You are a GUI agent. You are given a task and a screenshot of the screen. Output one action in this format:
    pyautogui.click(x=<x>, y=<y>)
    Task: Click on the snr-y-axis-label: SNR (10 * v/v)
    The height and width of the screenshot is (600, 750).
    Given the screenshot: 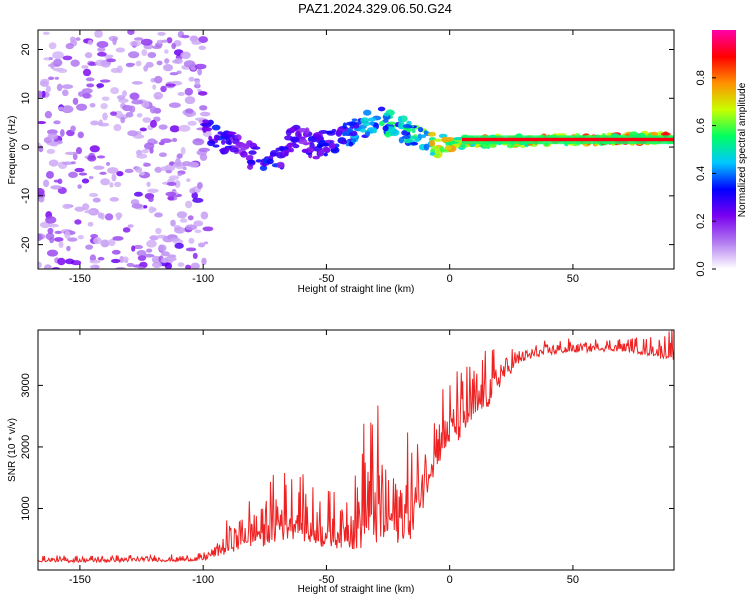 What is the action you would take?
    pyautogui.click(x=12, y=450)
    